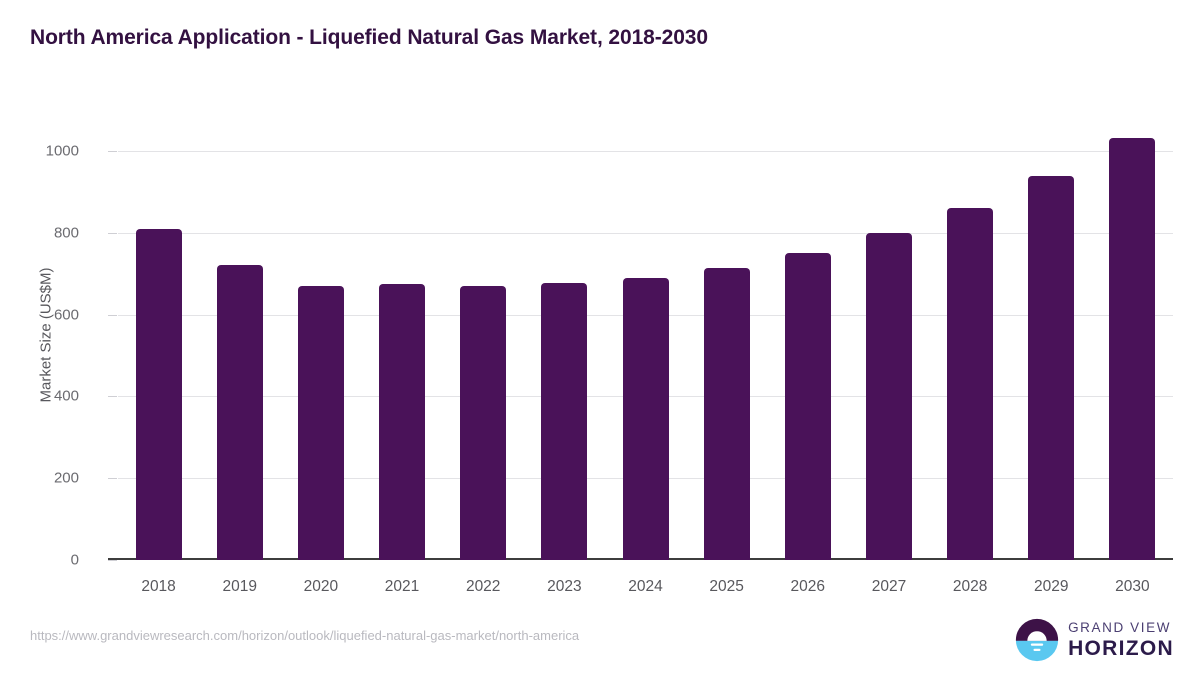 The height and width of the screenshot is (675, 1200). What do you see at coordinates (726, 586) in the screenshot?
I see `x-axis-tick-label-2025: 2025` at bounding box center [726, 586].